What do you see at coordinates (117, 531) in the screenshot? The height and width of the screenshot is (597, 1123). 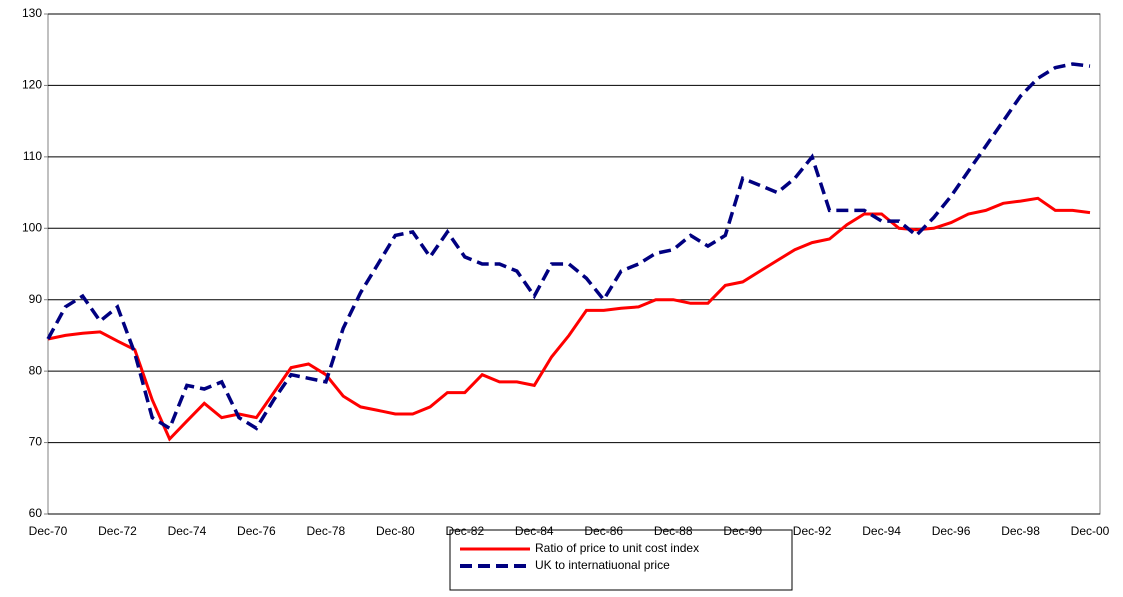 I see `x-tick-label: Dec-72` at bounding box center [117, 531].